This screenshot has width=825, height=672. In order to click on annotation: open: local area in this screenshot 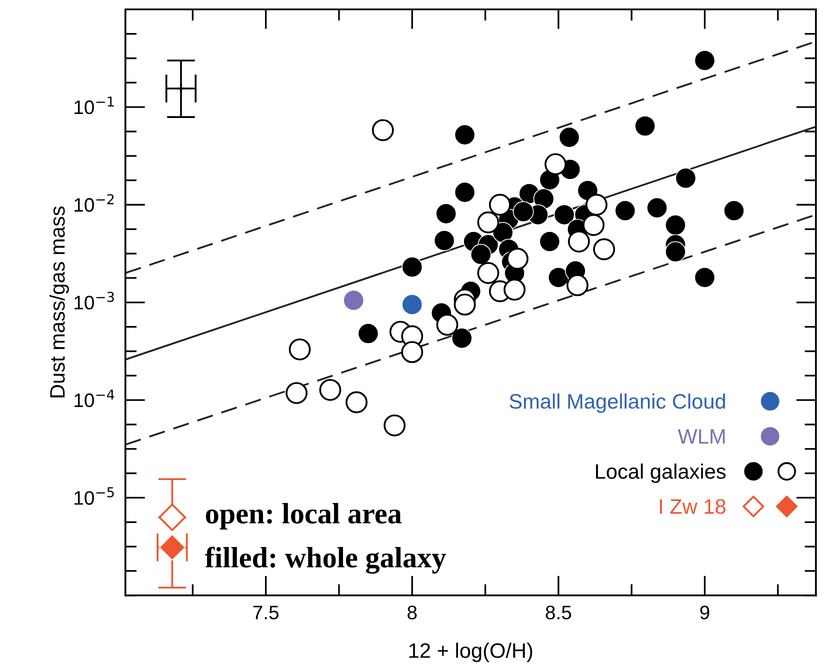, I will do `click(304, 516)`.